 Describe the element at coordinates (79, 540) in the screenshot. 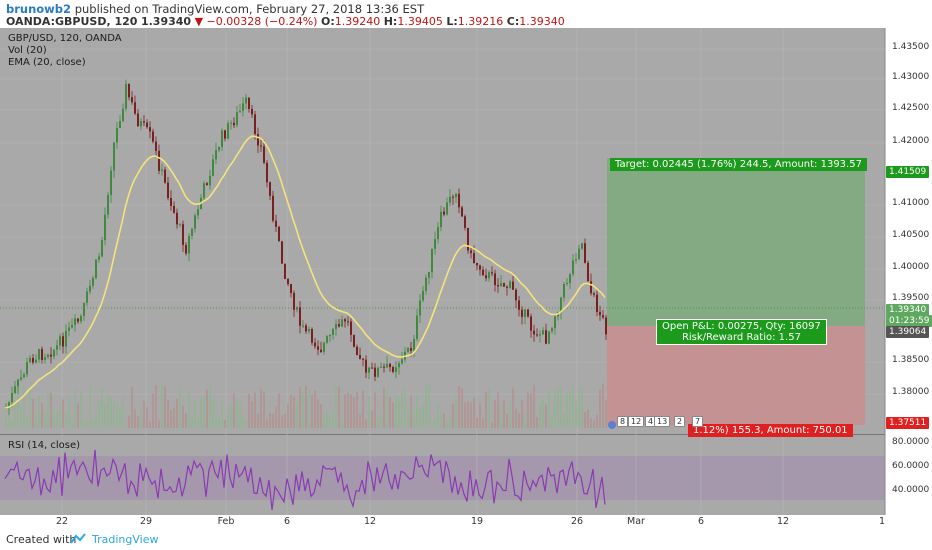

I see `tradingview-logo-icon` at that location.